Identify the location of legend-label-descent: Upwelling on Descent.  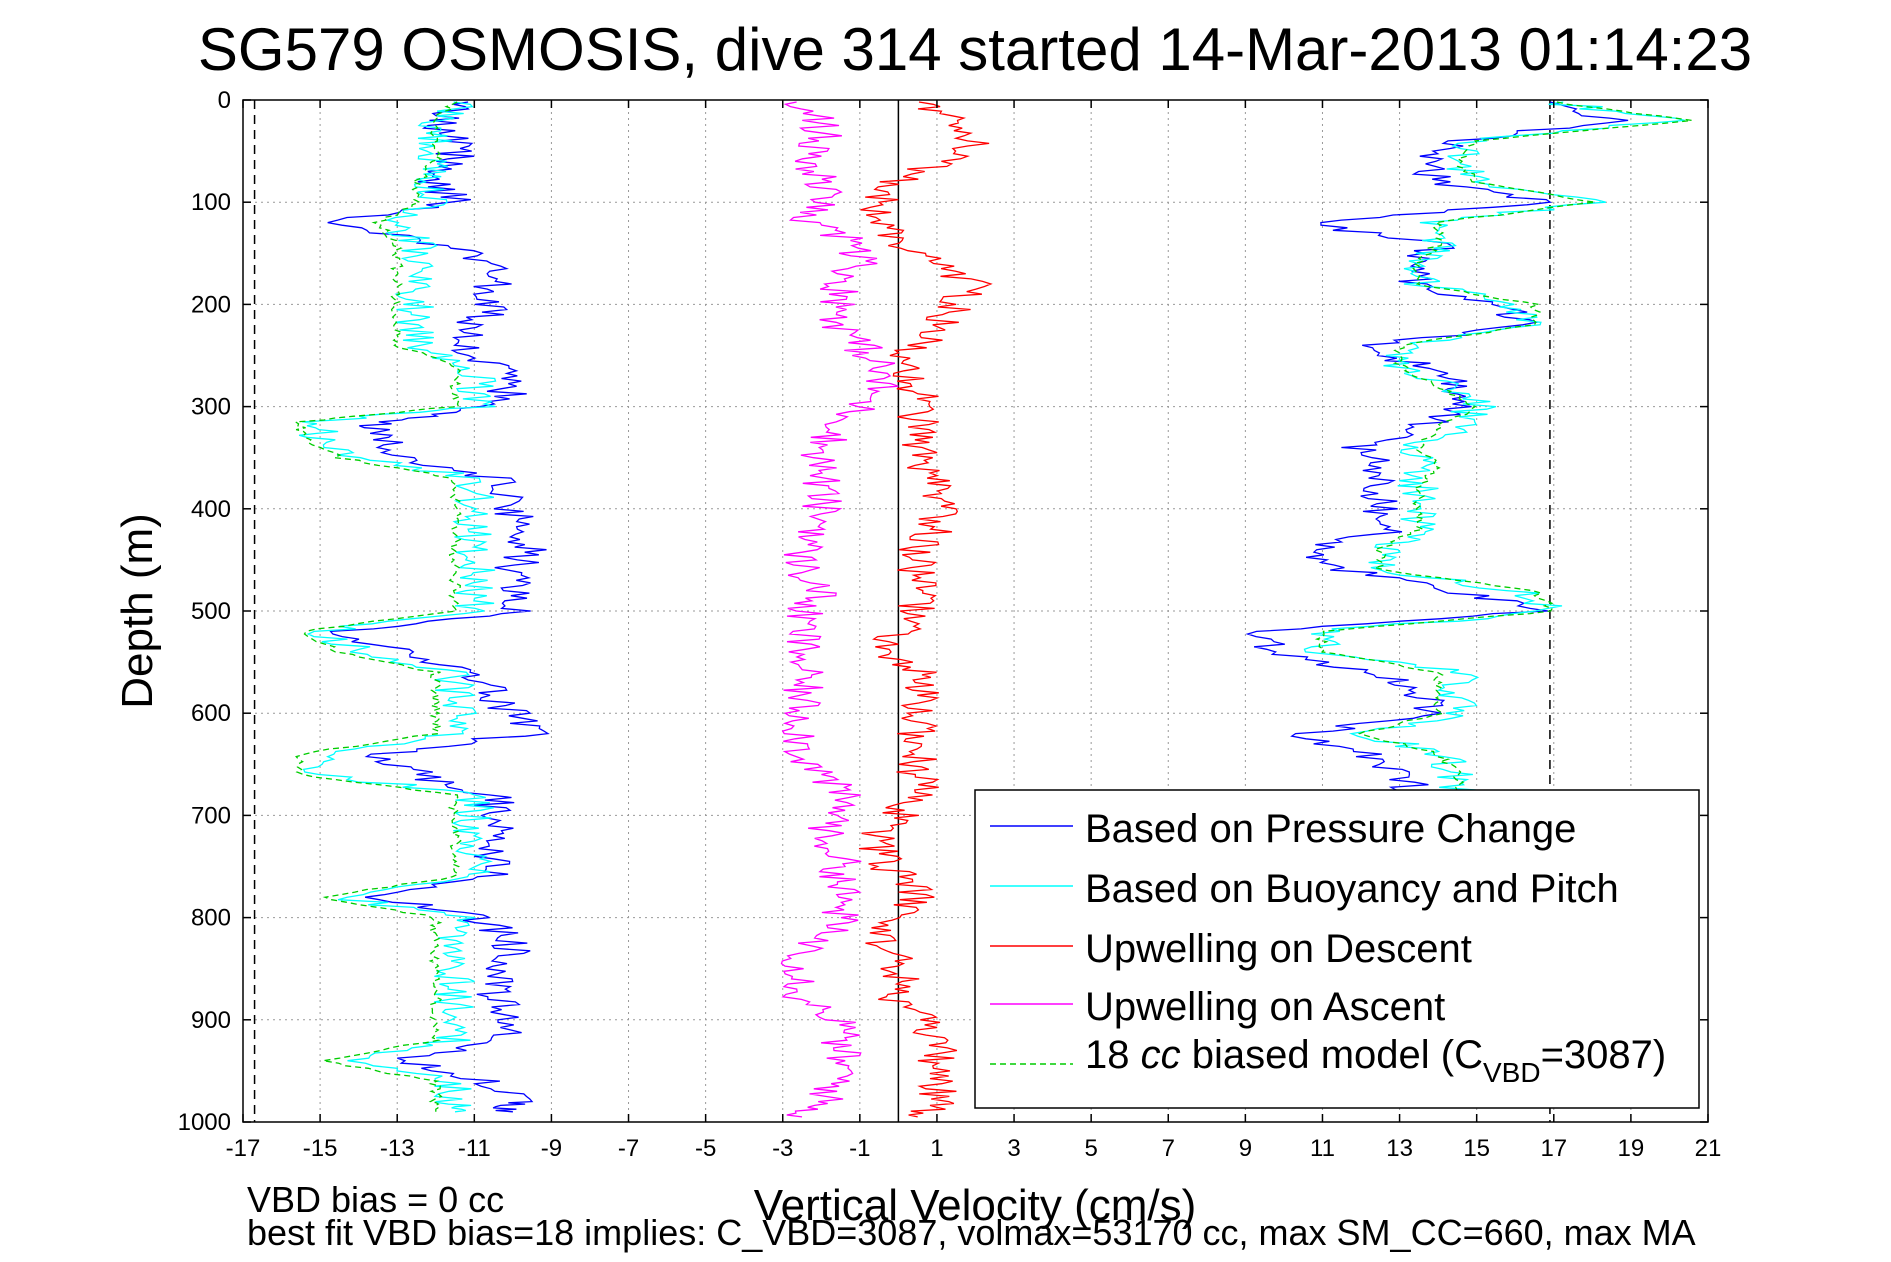
(1278, 949).